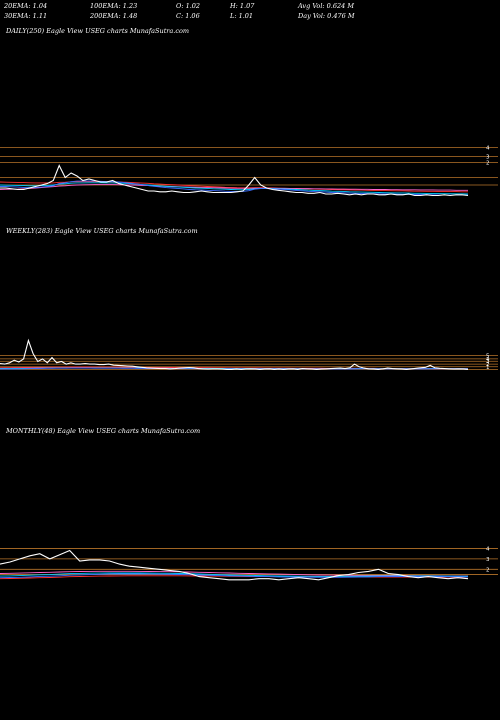 Image resolution: width=500 pixels, height=720 pixels. I want to click on monthly-series-ema-cyan, so click(234, 574).